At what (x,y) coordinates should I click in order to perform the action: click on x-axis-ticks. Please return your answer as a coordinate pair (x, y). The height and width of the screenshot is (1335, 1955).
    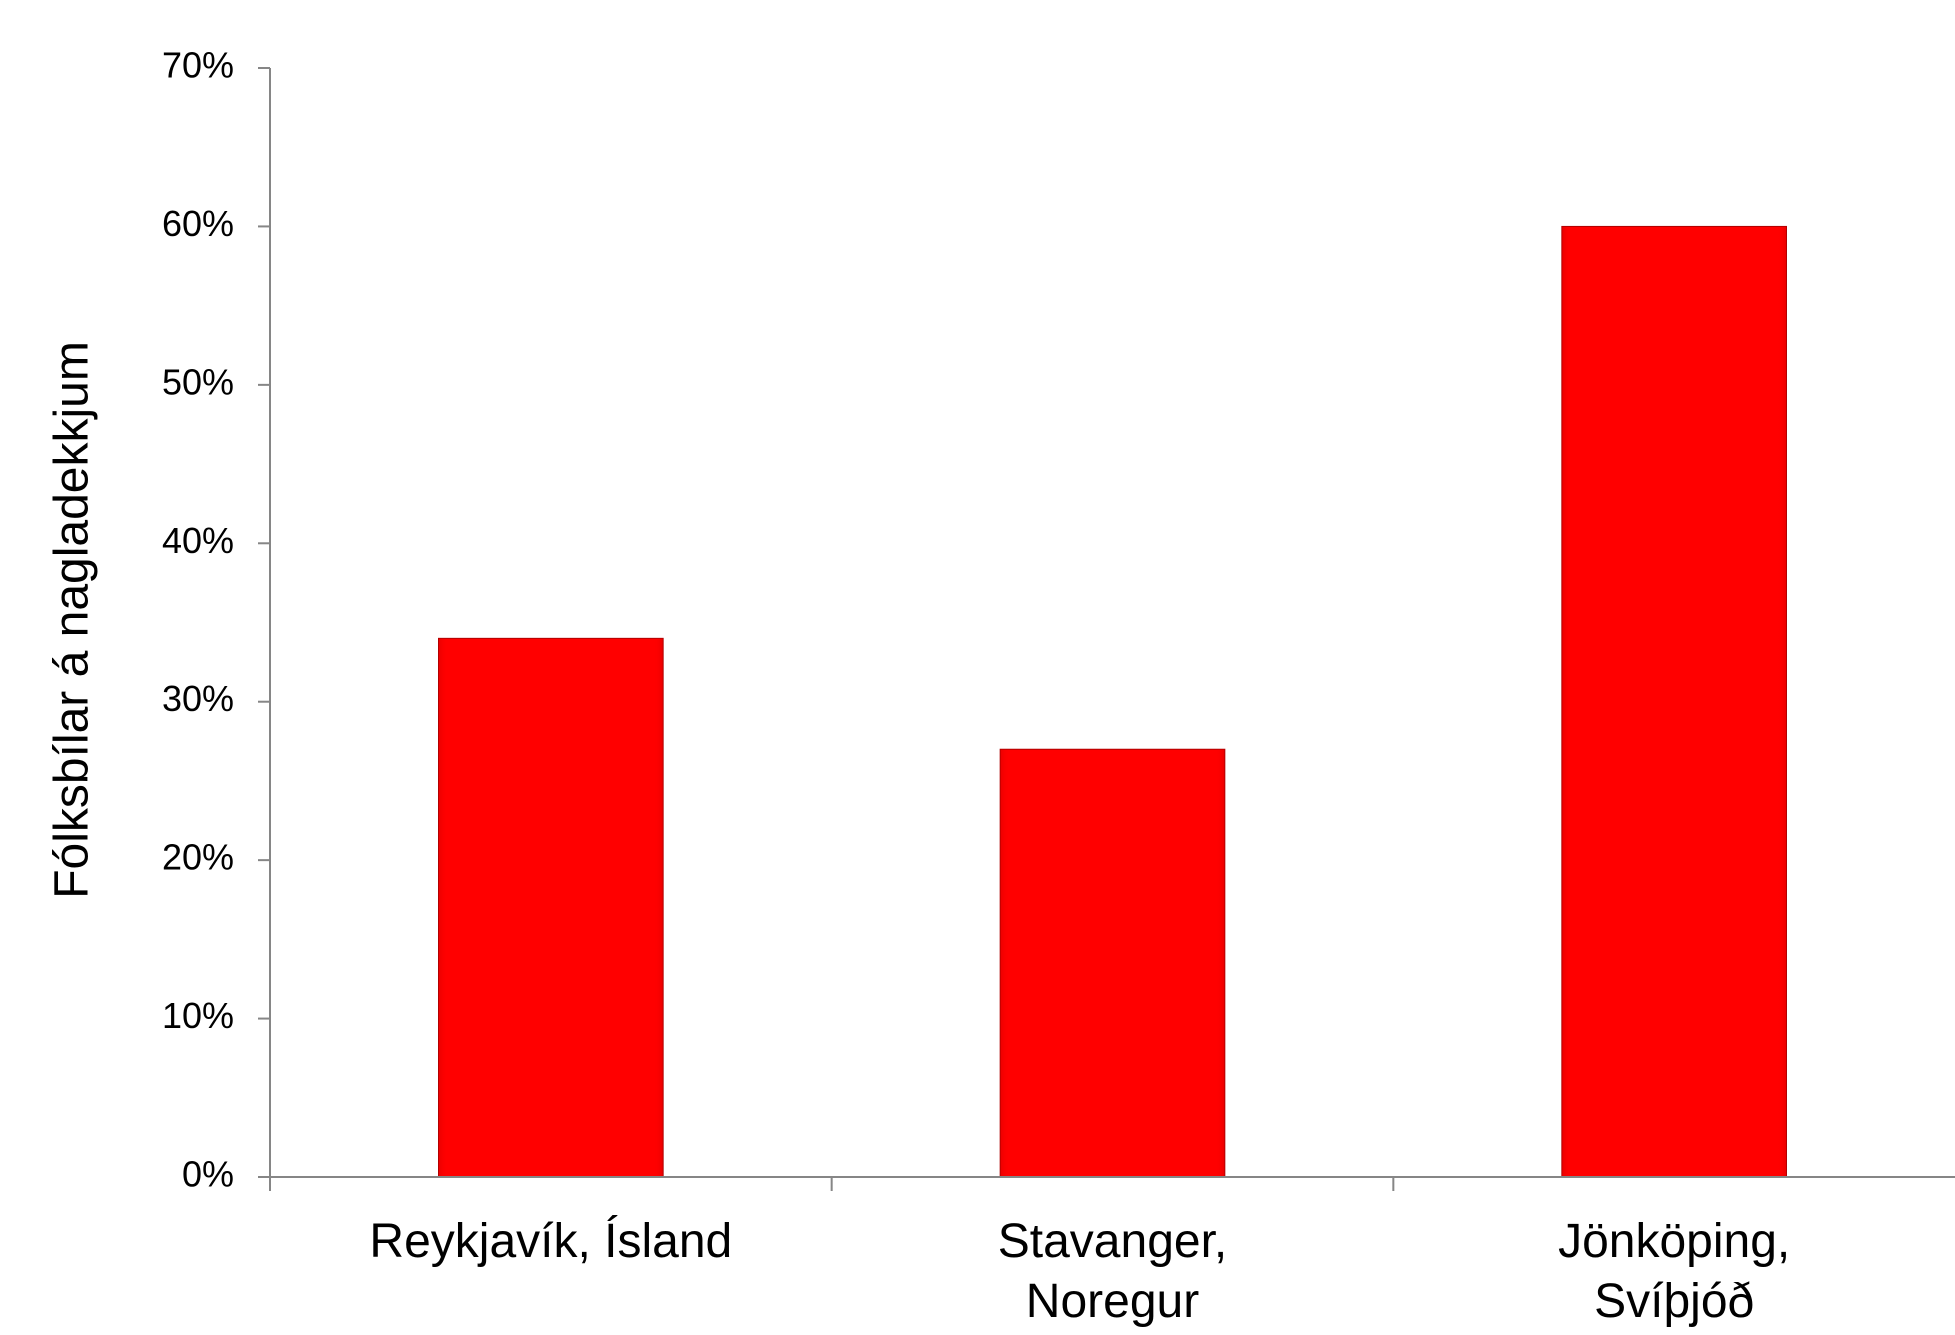
    Looking at the image, I should click on (1112, 1184).